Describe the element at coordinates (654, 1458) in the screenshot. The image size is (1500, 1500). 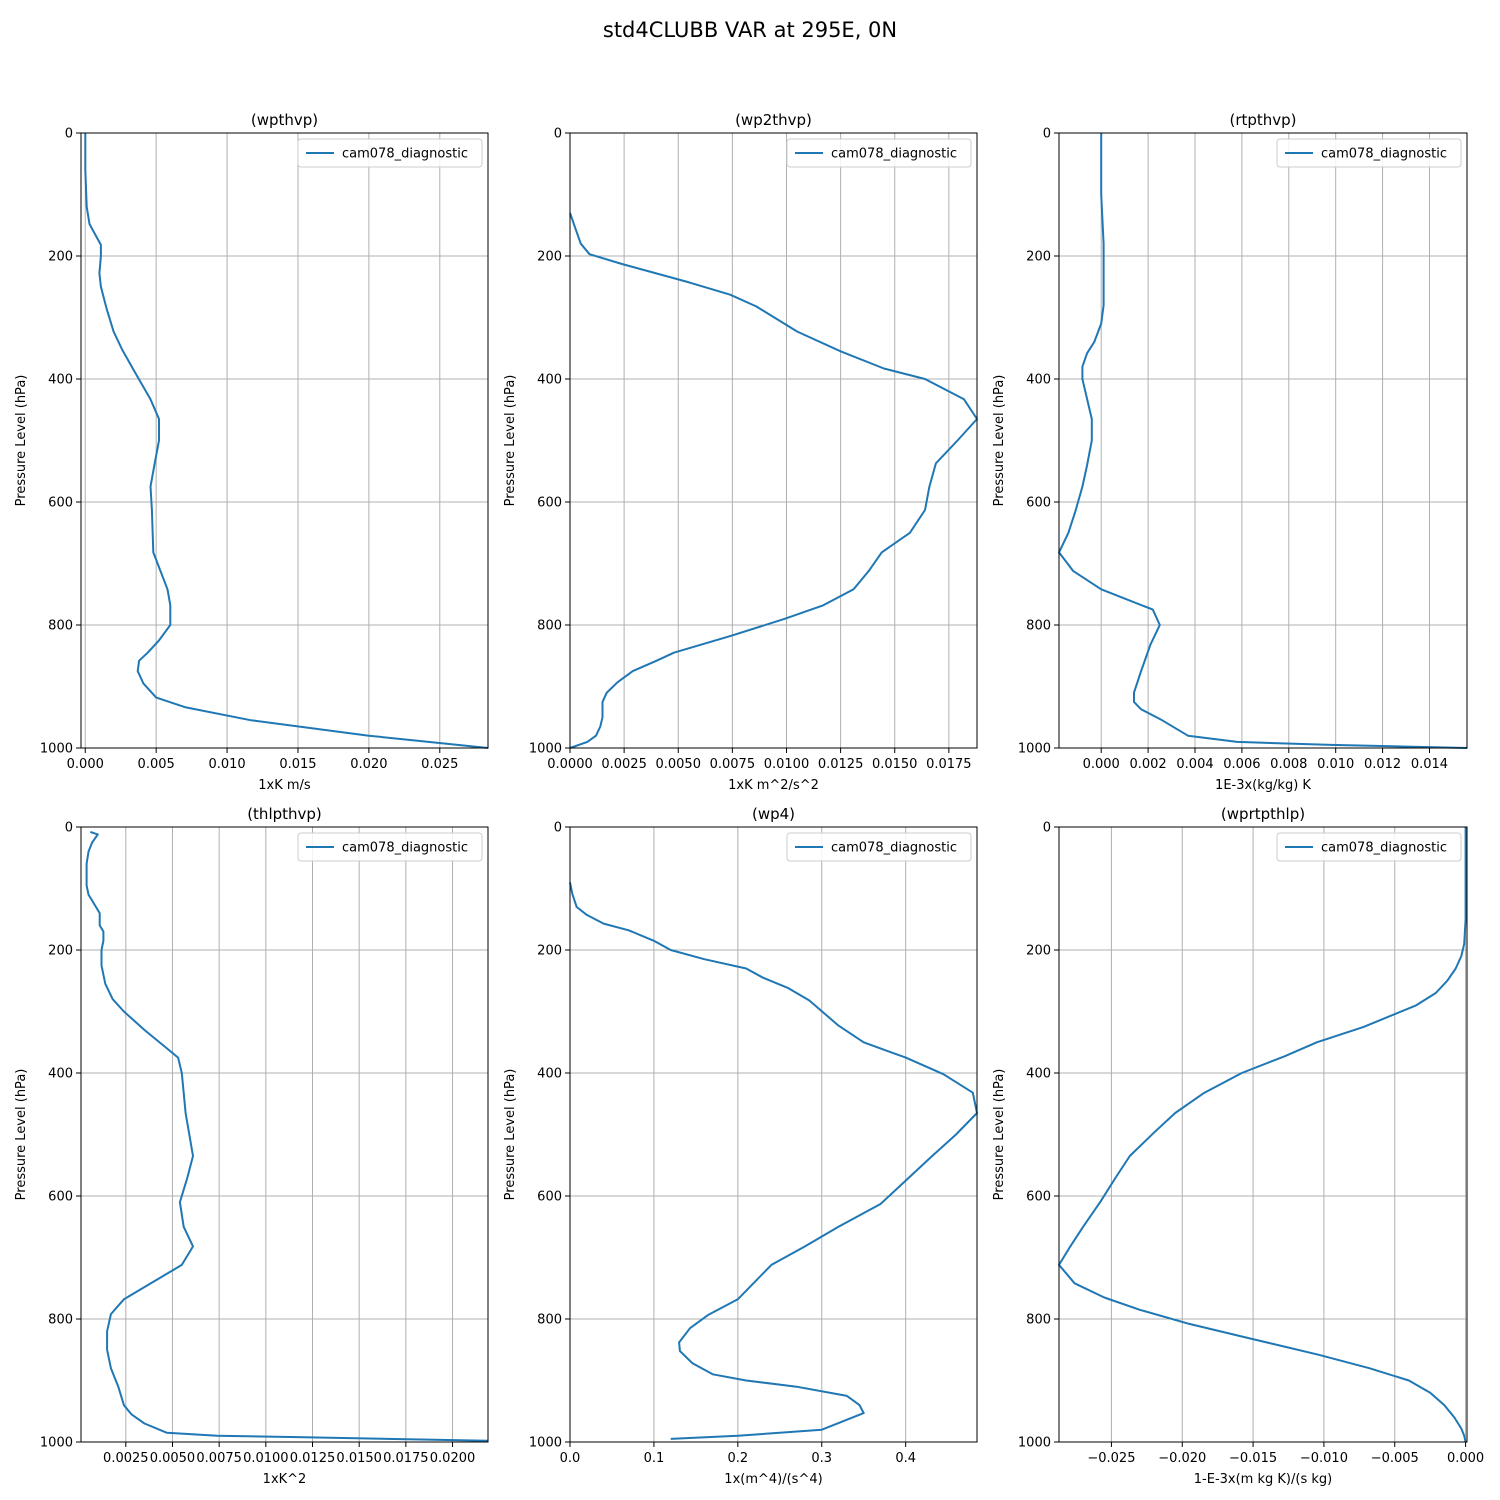
I see `x-tick-label: 0.1` at that location.